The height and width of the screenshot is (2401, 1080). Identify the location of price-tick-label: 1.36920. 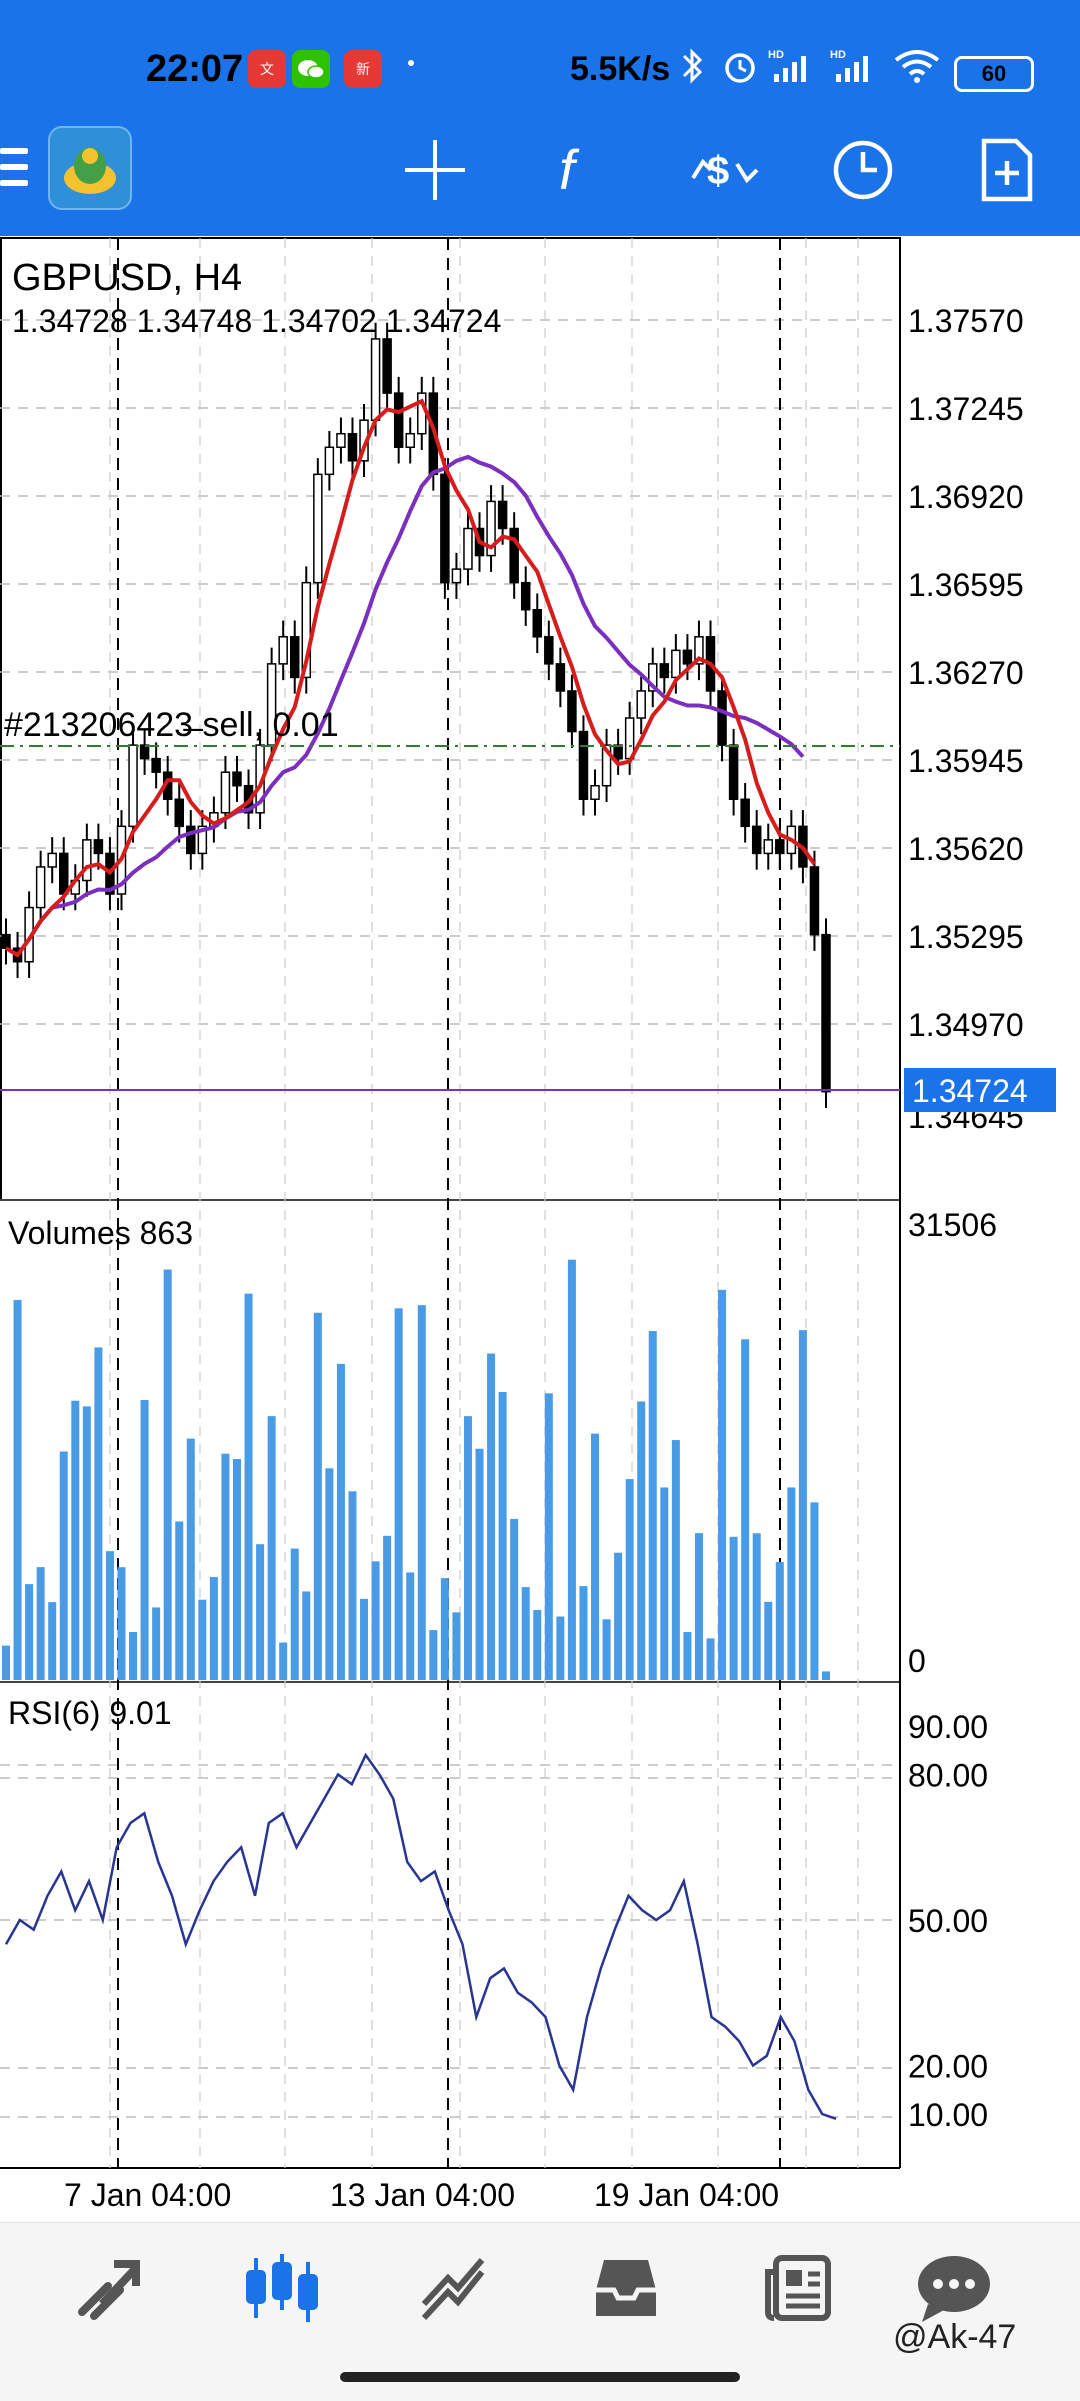
(966, 497).